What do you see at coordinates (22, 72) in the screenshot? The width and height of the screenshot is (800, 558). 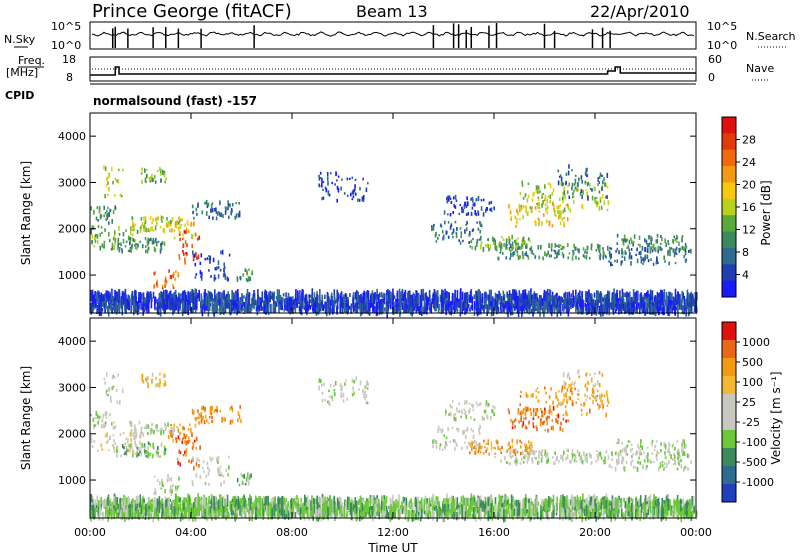 I see `freq-unit-label: [MHz]` at bounding box center [22, 72].